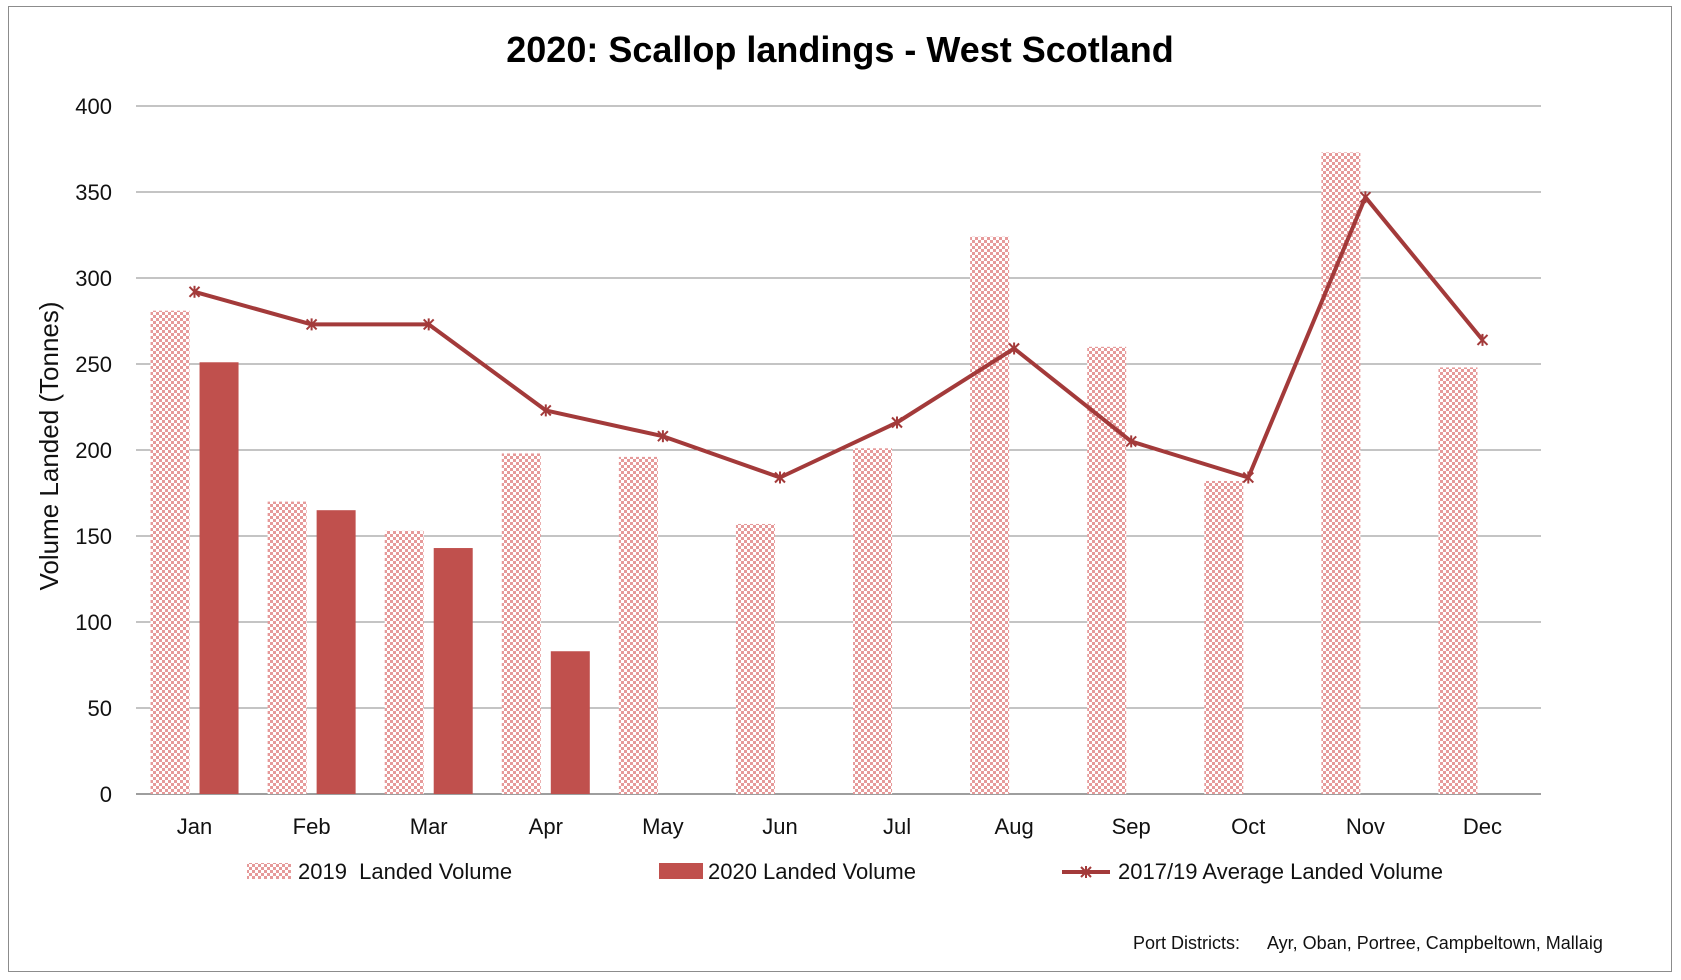 The width and height of the screenshot is (1681, 980). I want to click on y-tick-label-0: 0, so click(106, 794).